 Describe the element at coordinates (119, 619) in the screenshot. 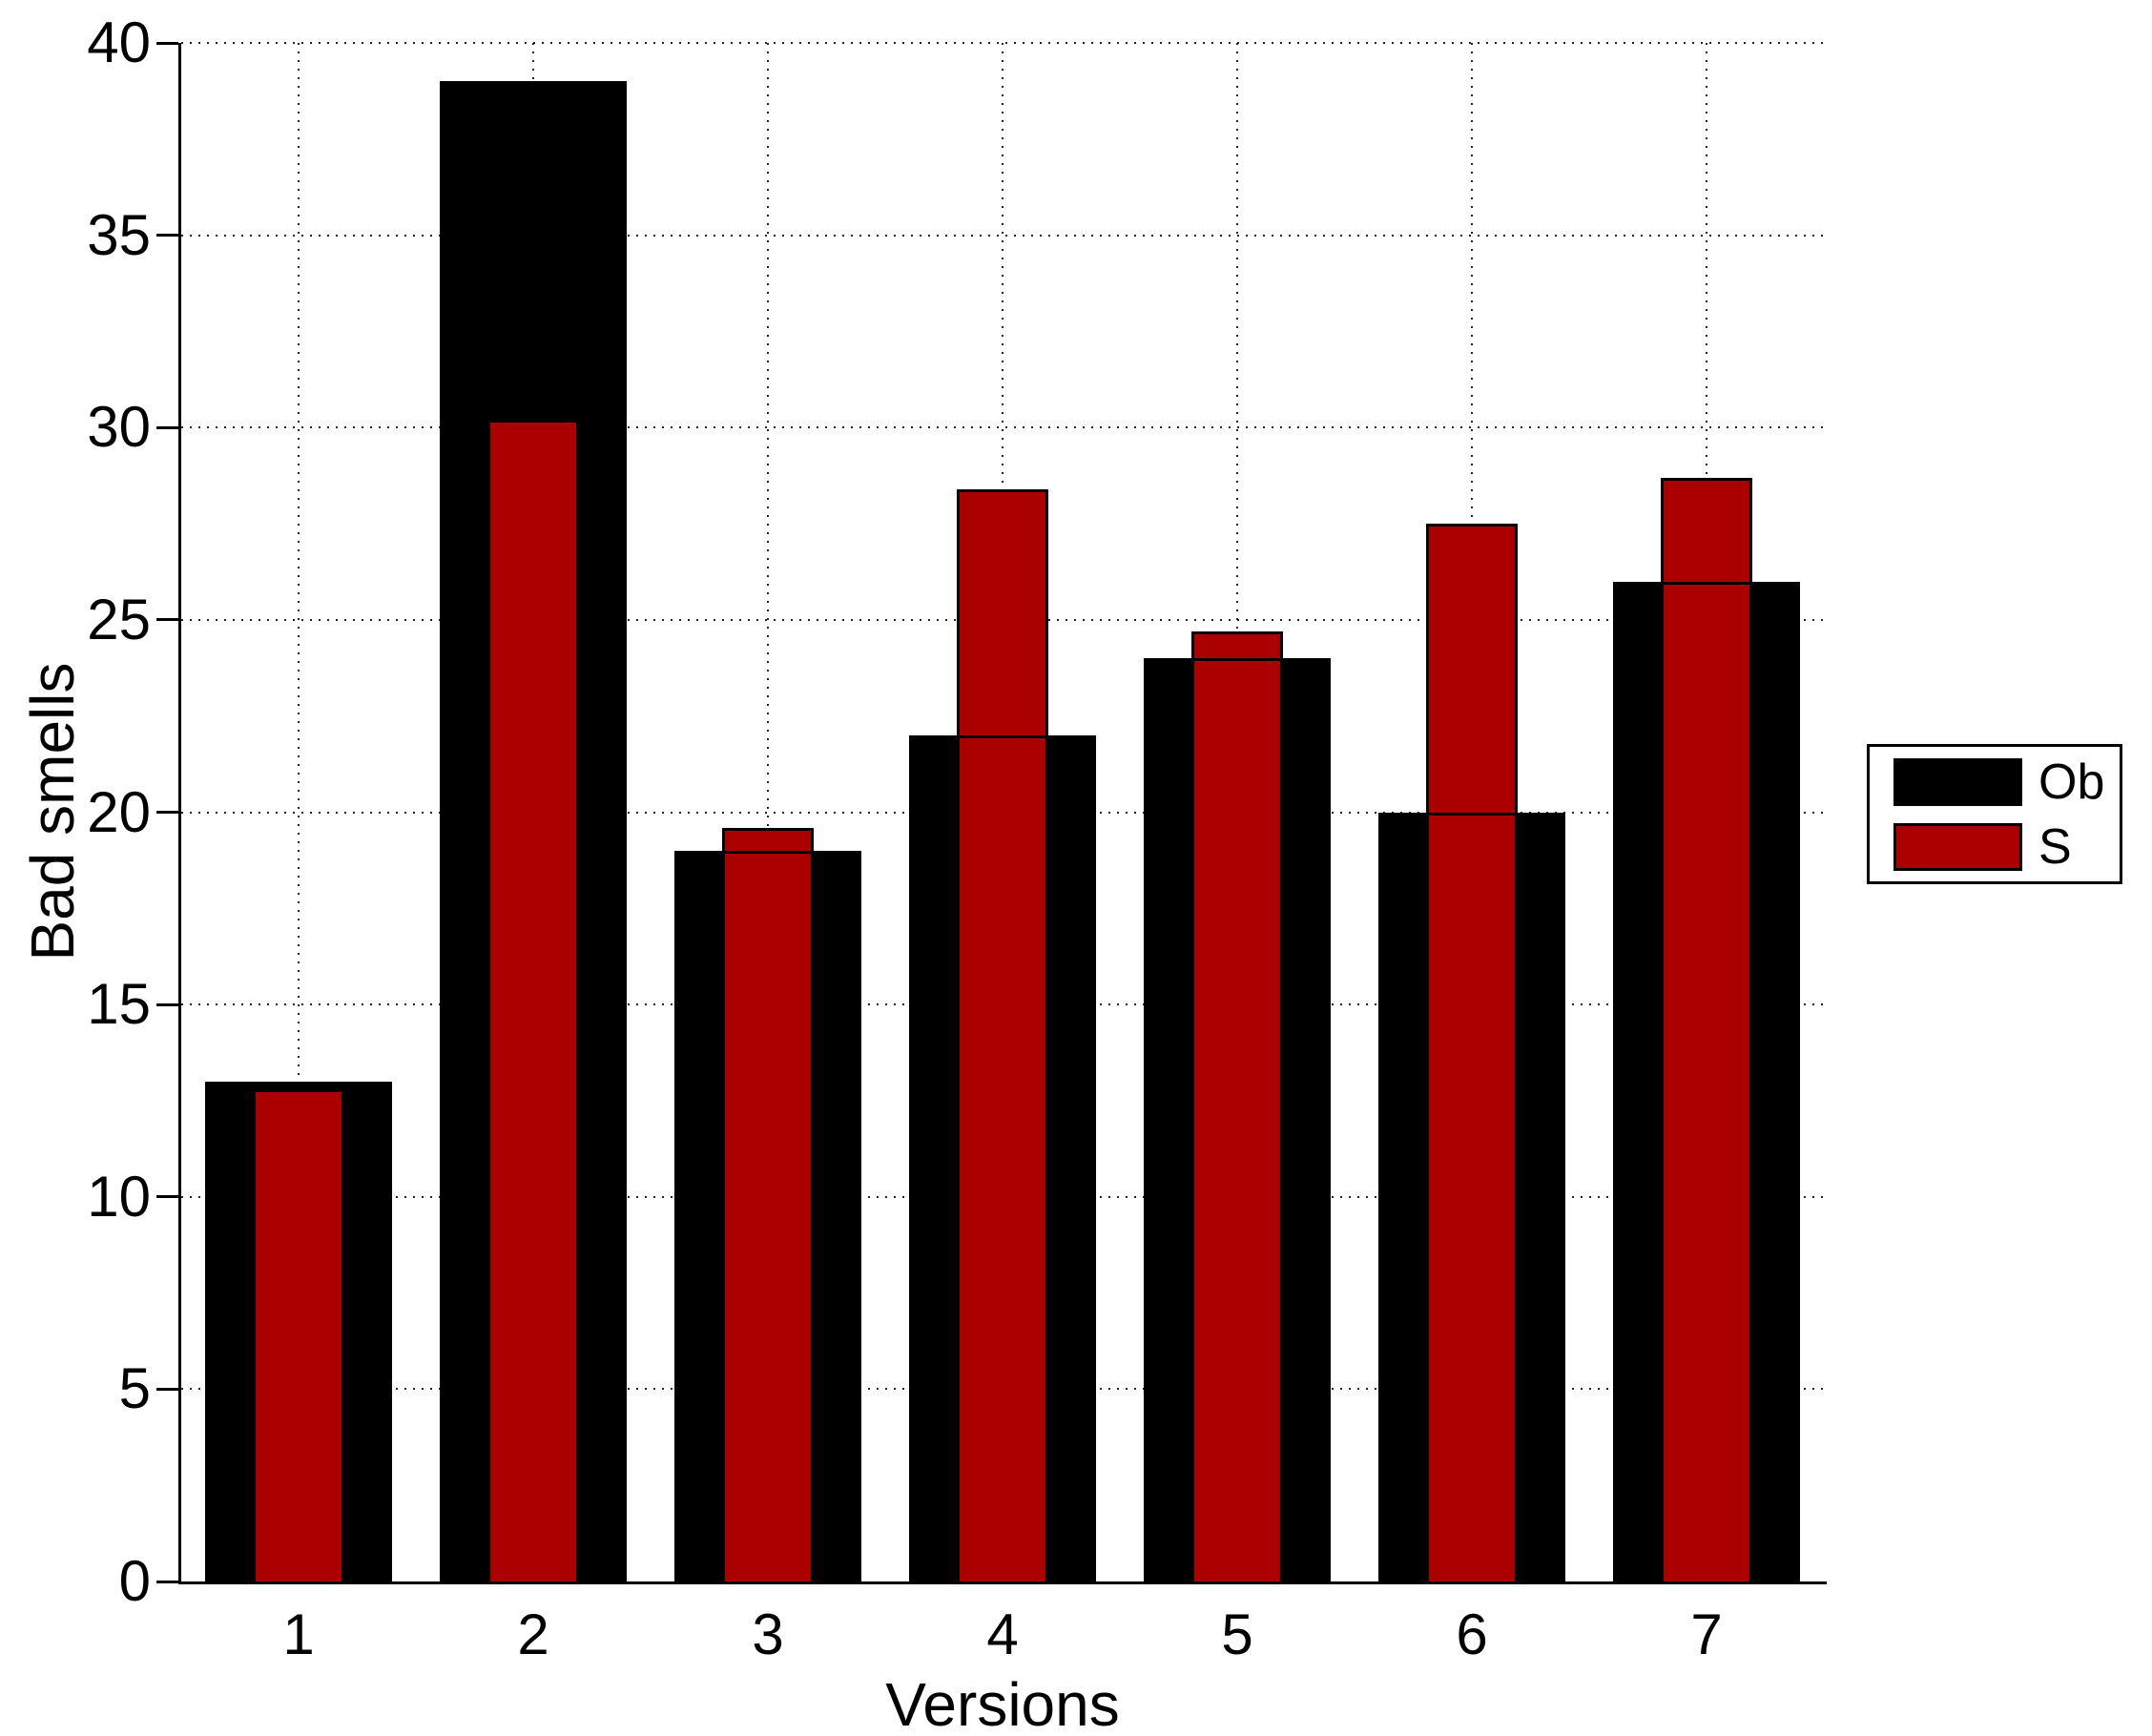

I see `y-tick-label-25: 25` at that location.